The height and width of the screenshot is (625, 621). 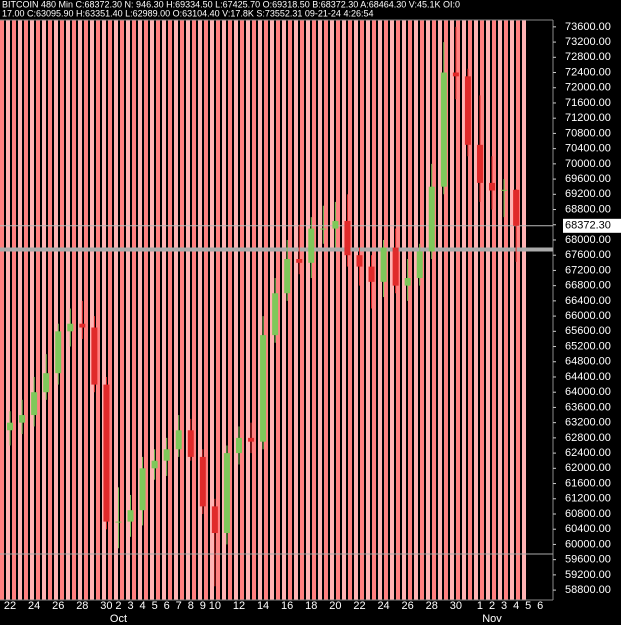 What do you see at coordinates (588, 270) in the screenshot?
I see `y-tick-label: 67200.00` at bounding box center [588, 270].